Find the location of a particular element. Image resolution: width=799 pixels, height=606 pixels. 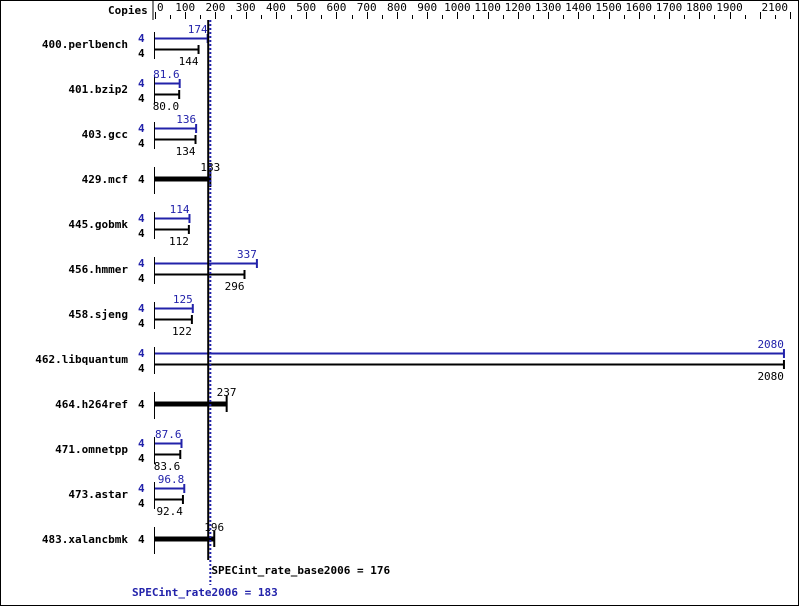

benchmark-name: 462.libquantum is located at coordinates (81, 359).